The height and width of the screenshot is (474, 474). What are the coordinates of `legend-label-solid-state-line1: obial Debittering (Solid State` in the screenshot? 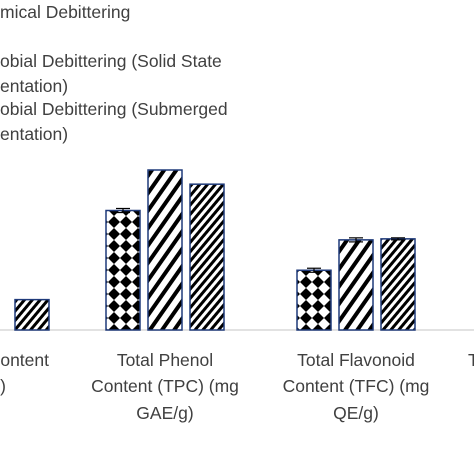 It's located at (111, 61).